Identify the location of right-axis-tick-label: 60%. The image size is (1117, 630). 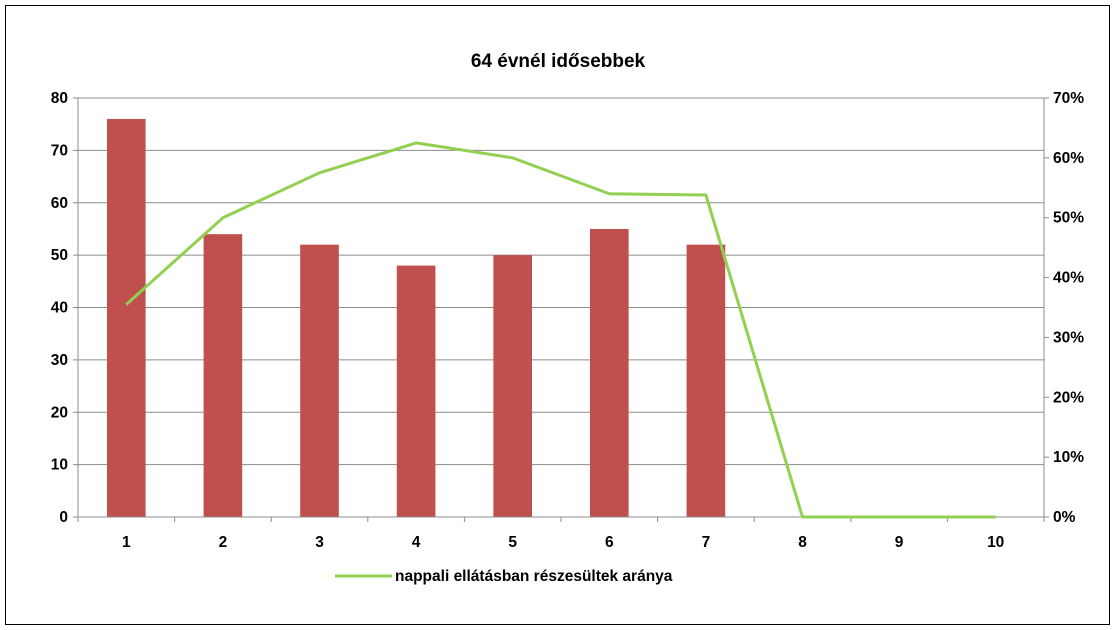
(1068, 158).